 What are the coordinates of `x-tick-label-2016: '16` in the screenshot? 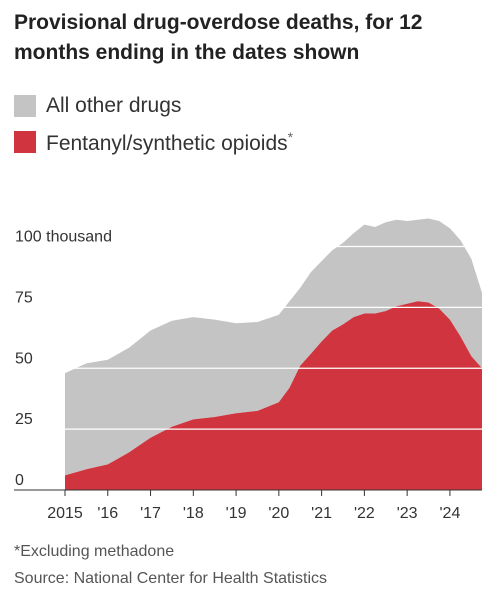 It's located at (107, 513).